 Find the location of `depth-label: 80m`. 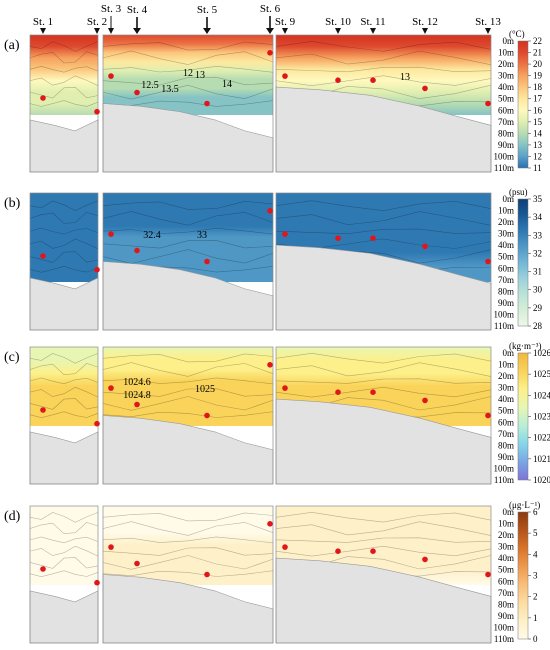

depth-label: 80m is located at coordinates (506, 291).